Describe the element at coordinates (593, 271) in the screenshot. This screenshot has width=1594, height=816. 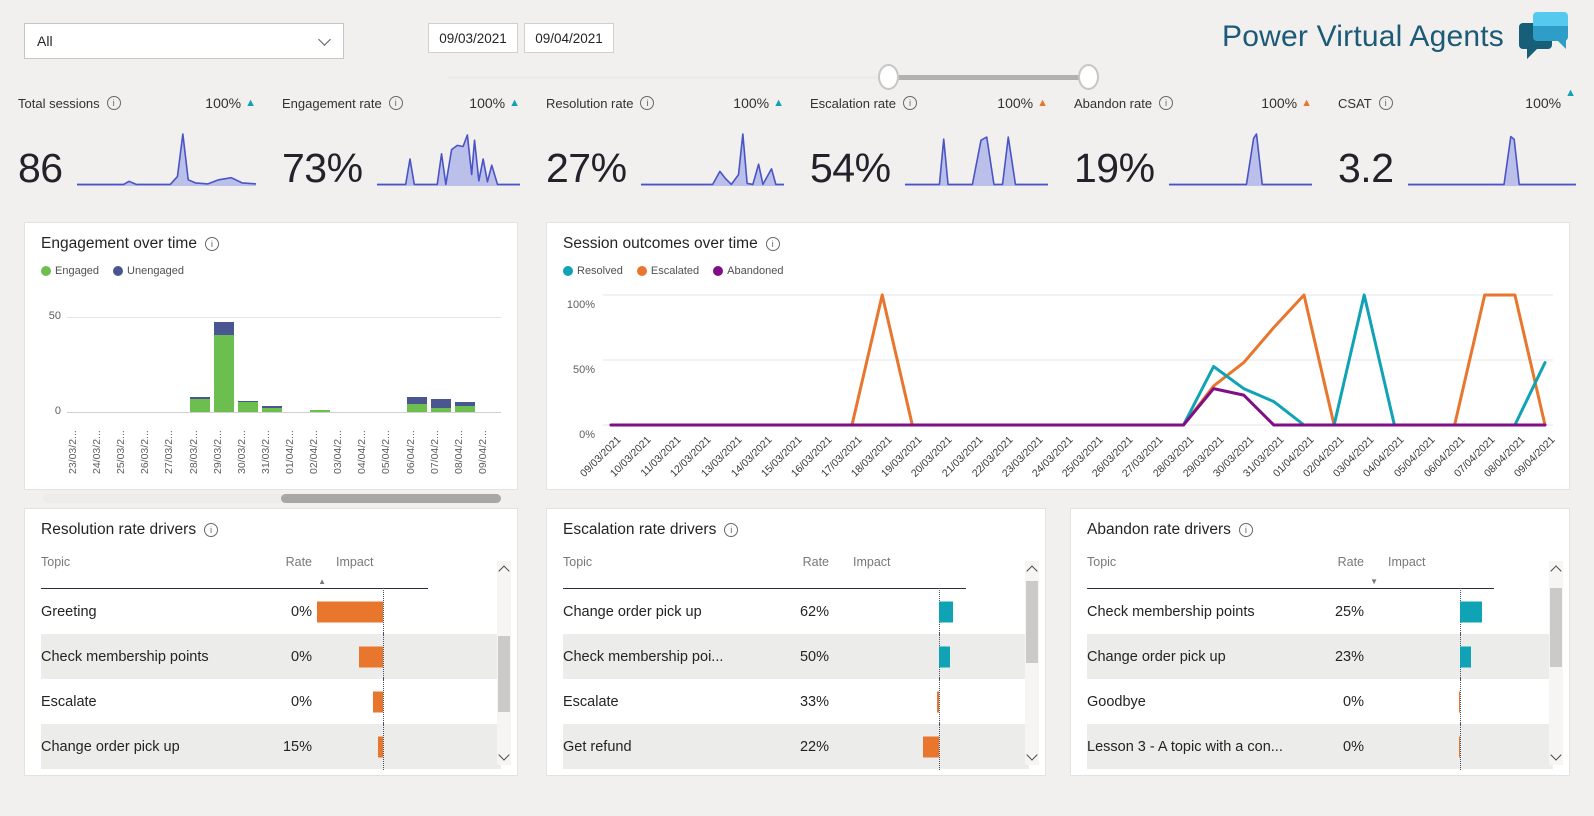
I see `legend-item-resolved: Resolved` at that location.